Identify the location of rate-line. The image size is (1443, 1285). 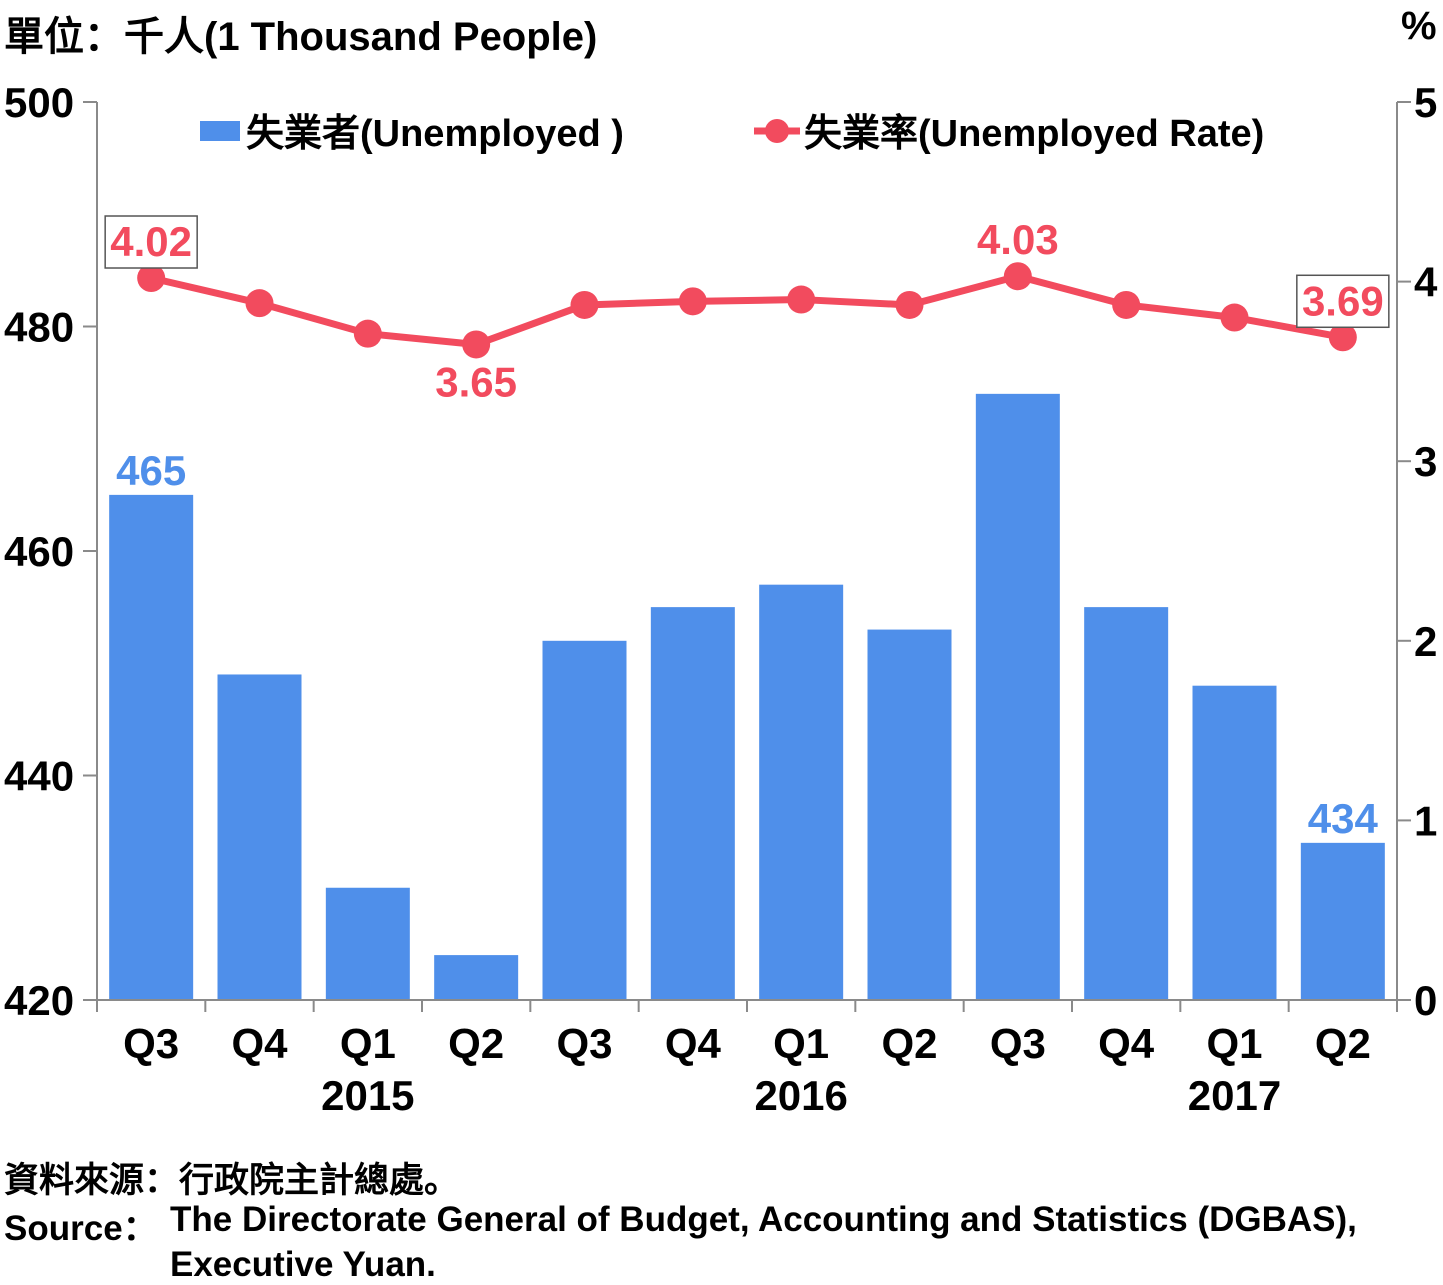
(747, 310).